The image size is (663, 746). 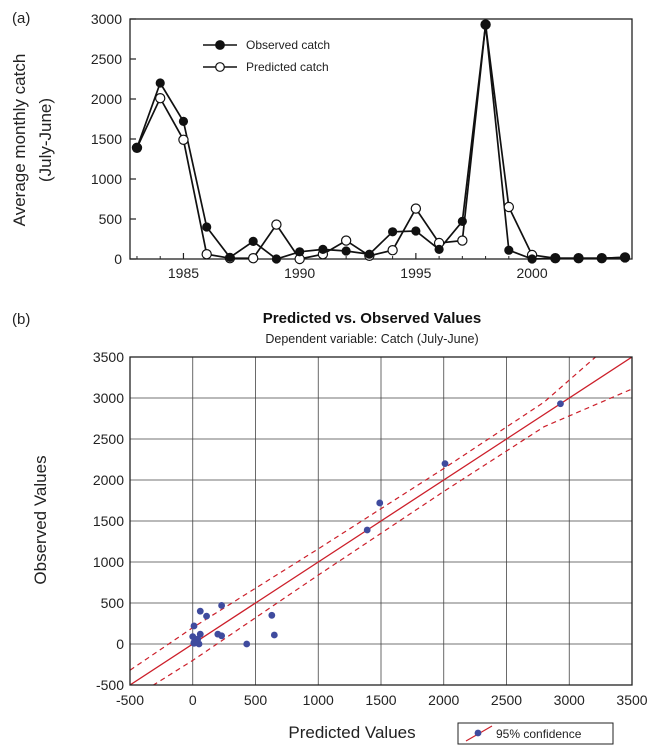 What do you see at coordinates (32, 140) in the screenshot?
I see `panel-a-y-axis-label: Average monthly catch (July-June)` at bounding box center [32, 140].